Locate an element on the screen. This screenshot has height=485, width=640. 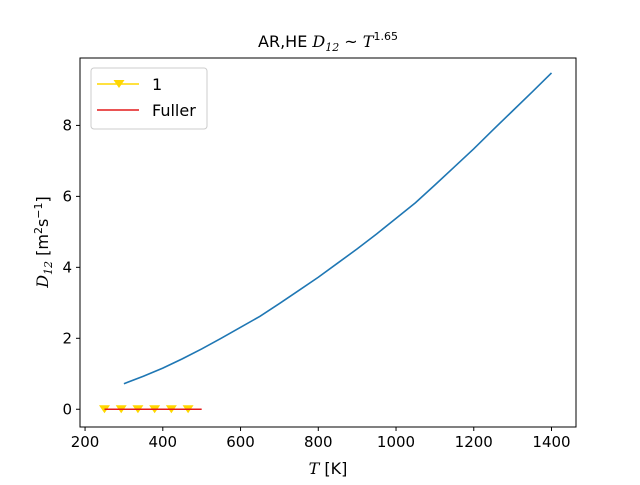
y-axis-label-unit-open: [m is located at coordinates (42, 247).